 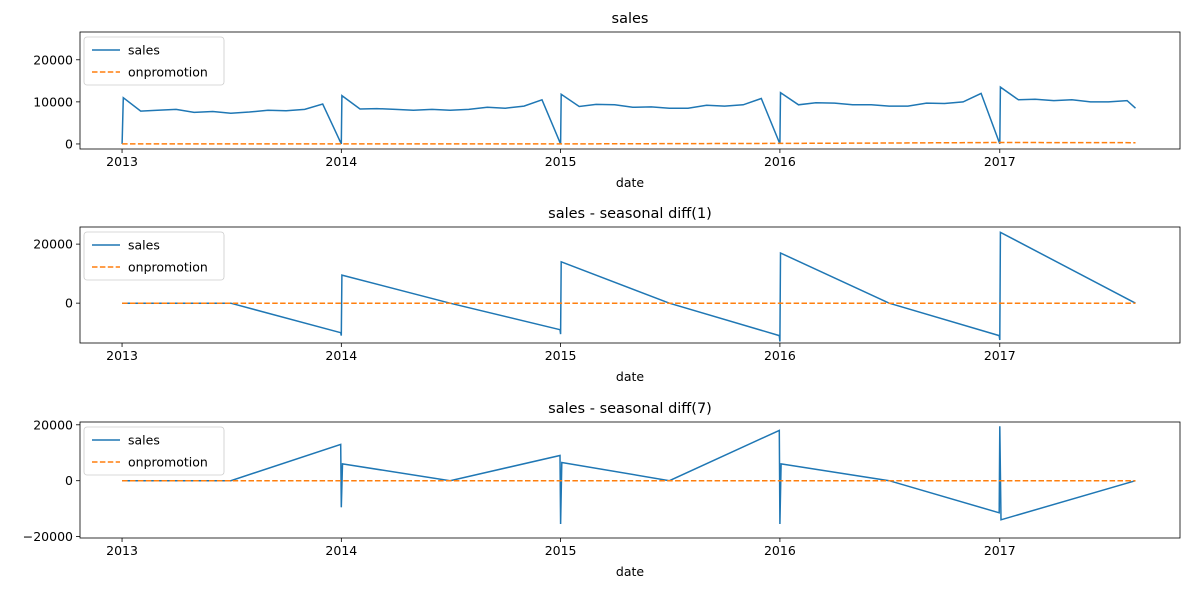 What do you see at coordinates (630, 214) in the screenshot?
I see `chart-title: sales - seasonal diff(1)` at bounding box center [630, 214].